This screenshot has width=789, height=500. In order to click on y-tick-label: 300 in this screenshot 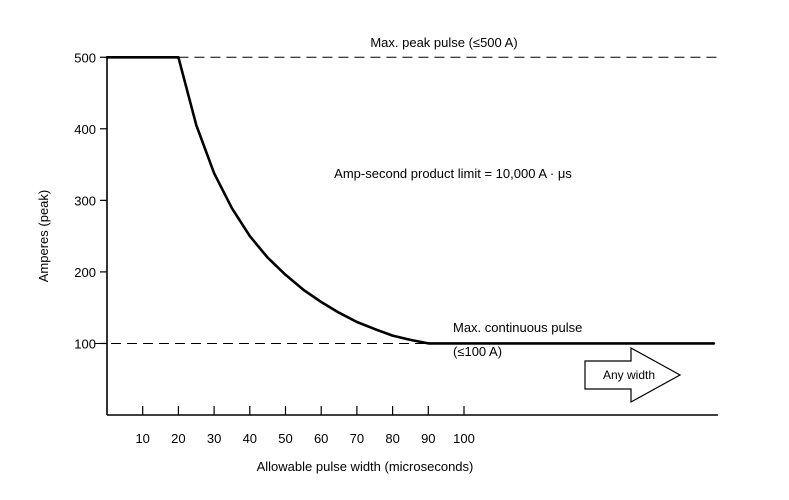, I will do `click(85, 200)`.